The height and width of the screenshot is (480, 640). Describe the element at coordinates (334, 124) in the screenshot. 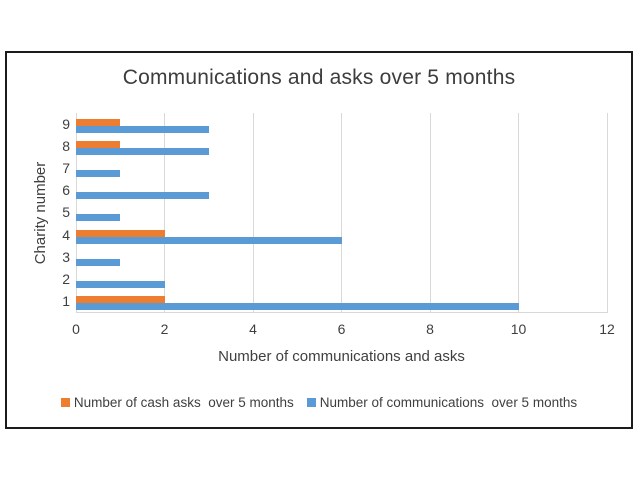

I see `bar-row-charity-9: 9` at that location.